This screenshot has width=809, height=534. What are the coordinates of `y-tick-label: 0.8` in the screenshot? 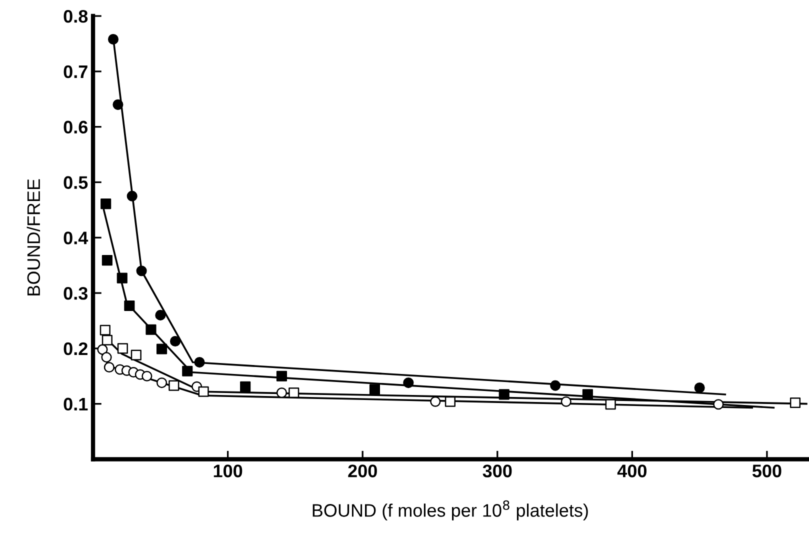 It's located at (76, 16).